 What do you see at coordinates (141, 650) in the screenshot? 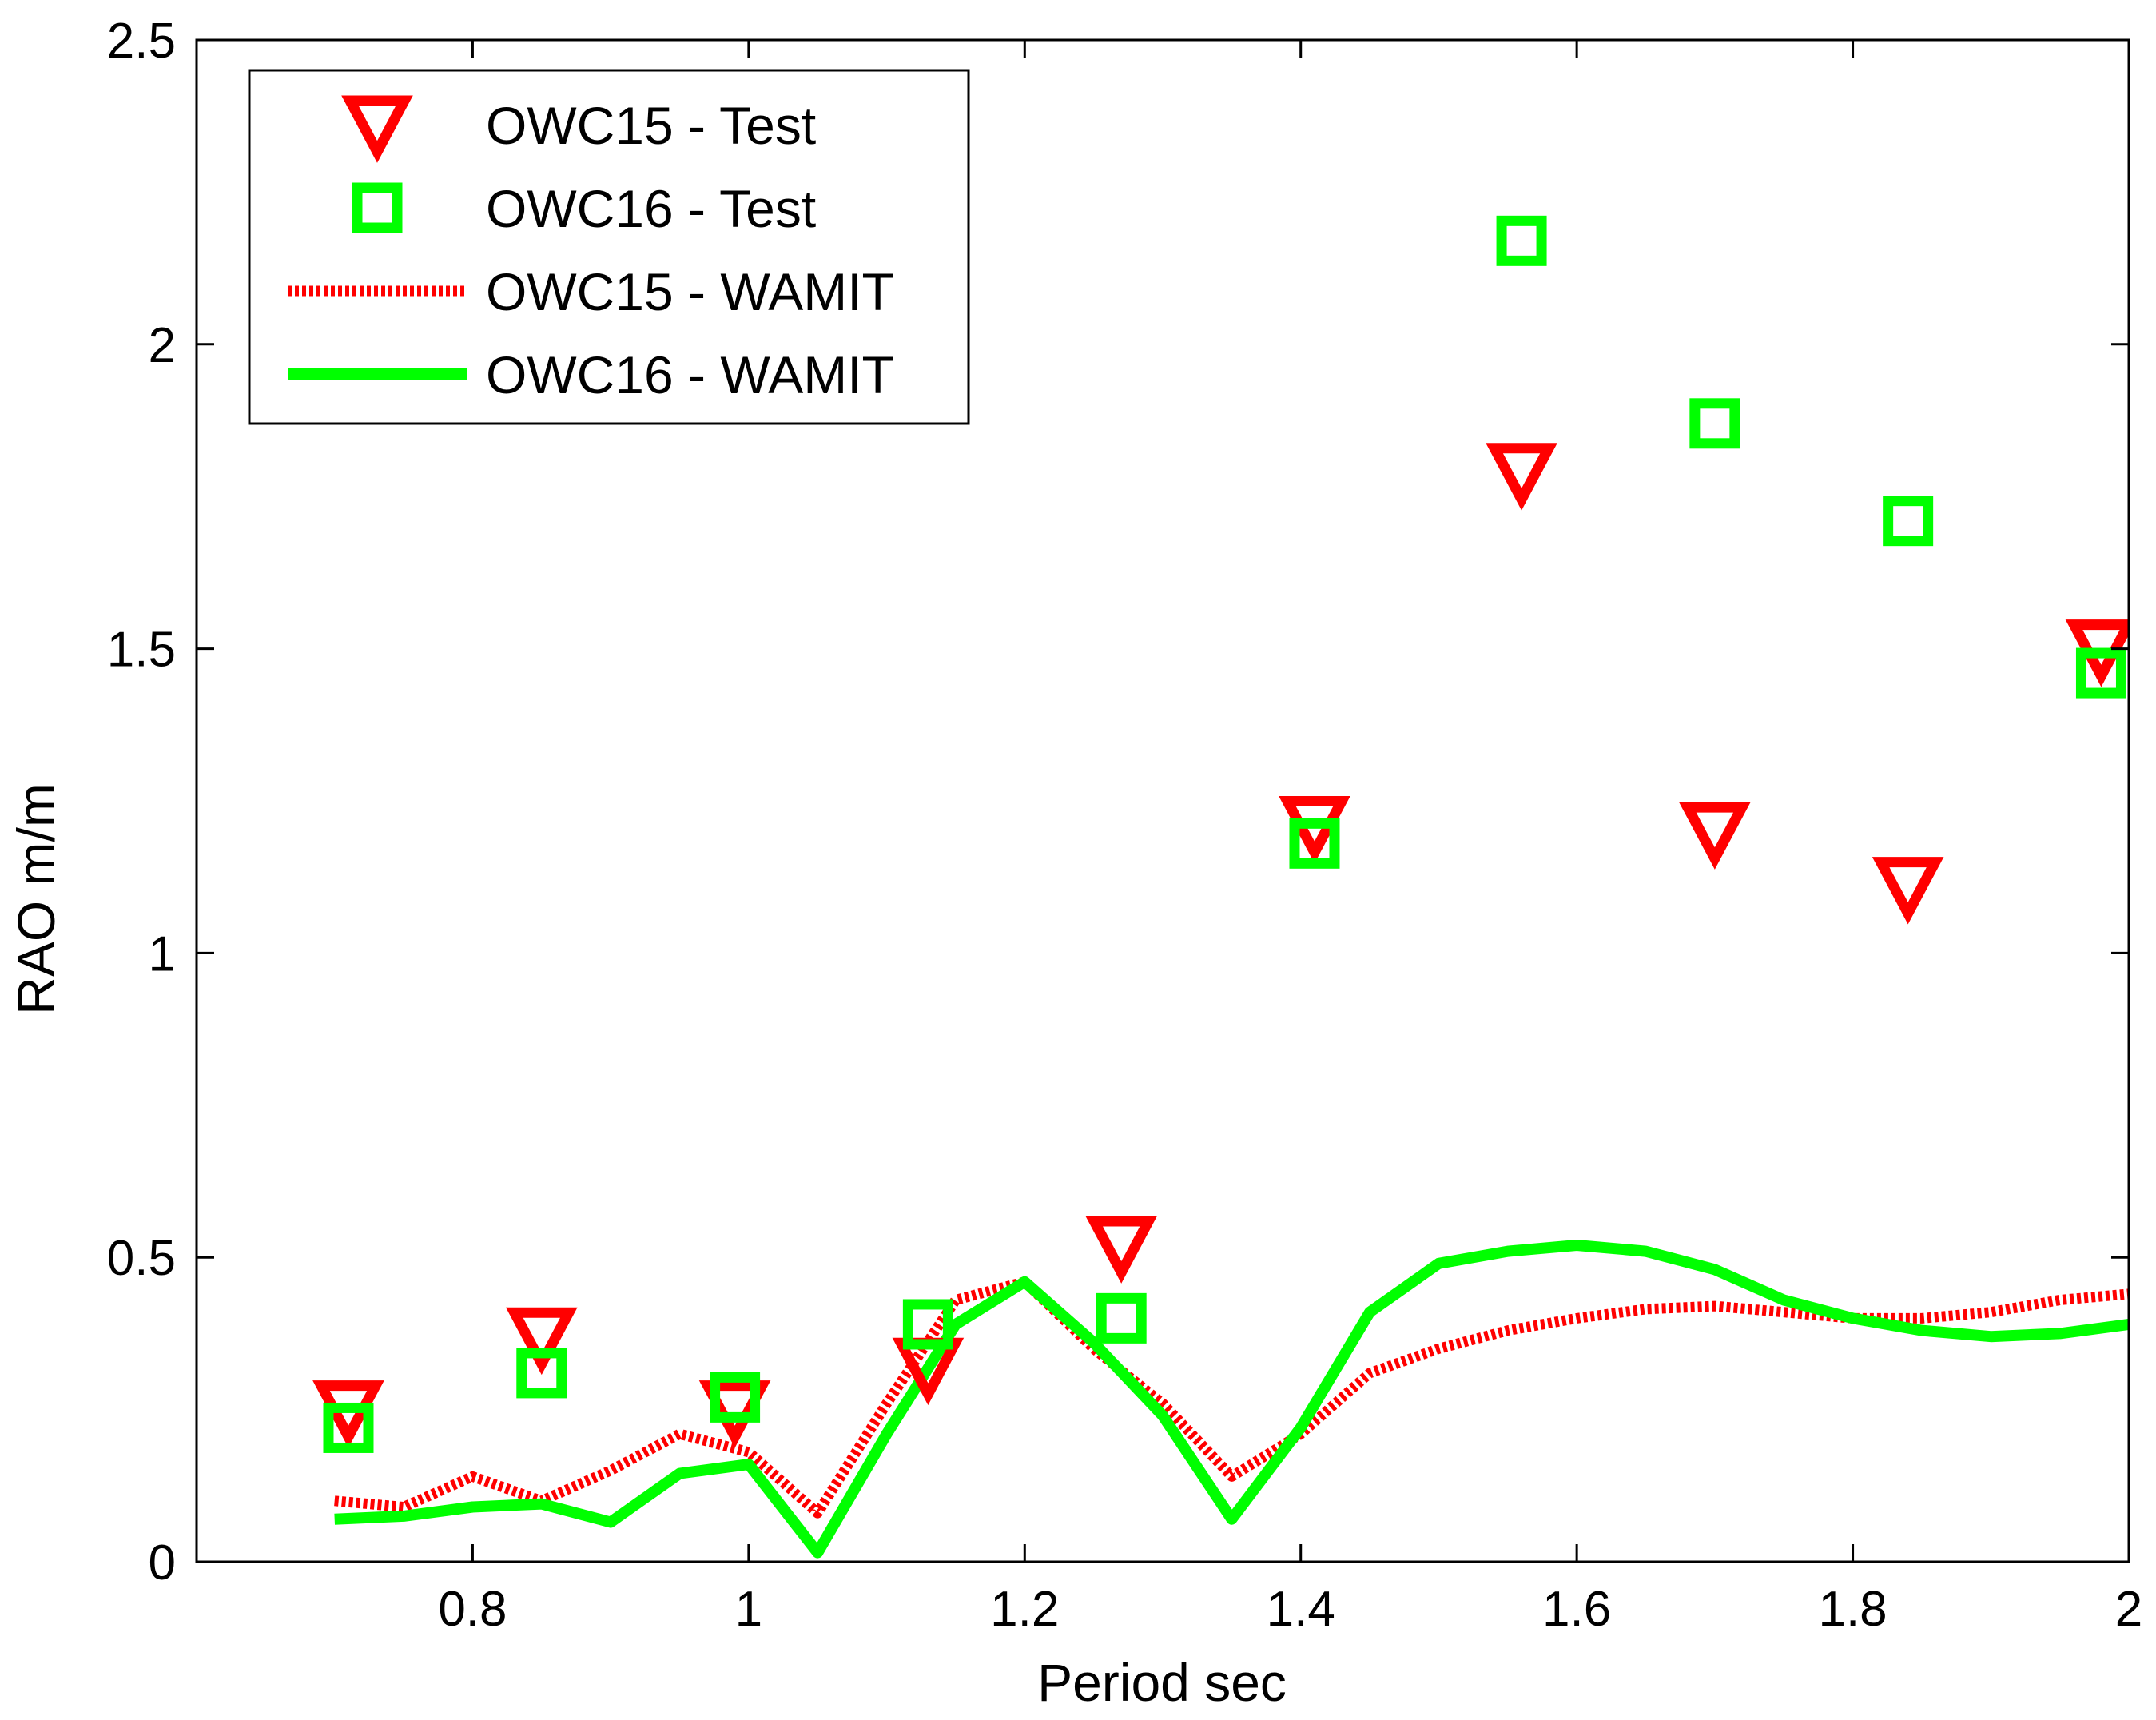
I see `y-tick-label-3: 1.5` at bounding box center [141, 650].